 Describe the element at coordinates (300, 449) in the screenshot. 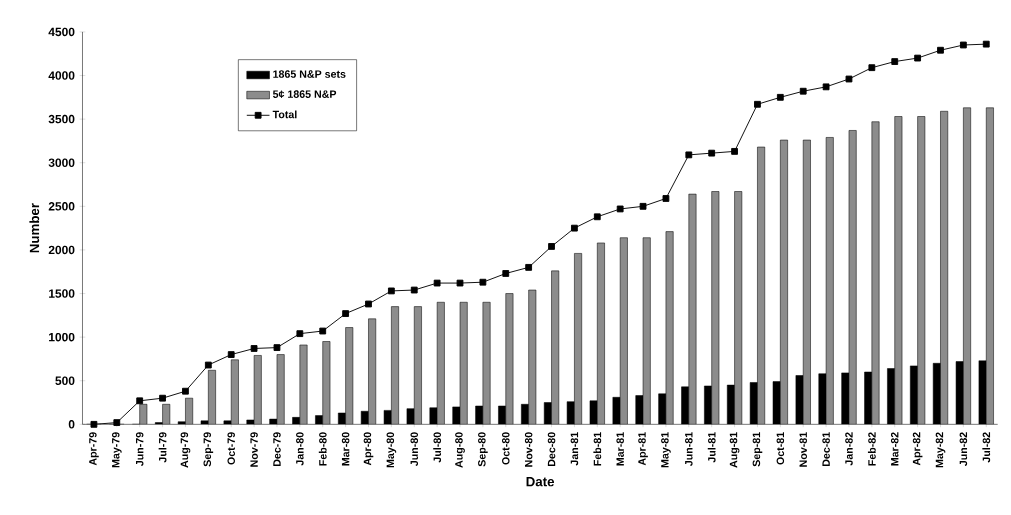

I see `x-tick-label: Jan-80` at that location.